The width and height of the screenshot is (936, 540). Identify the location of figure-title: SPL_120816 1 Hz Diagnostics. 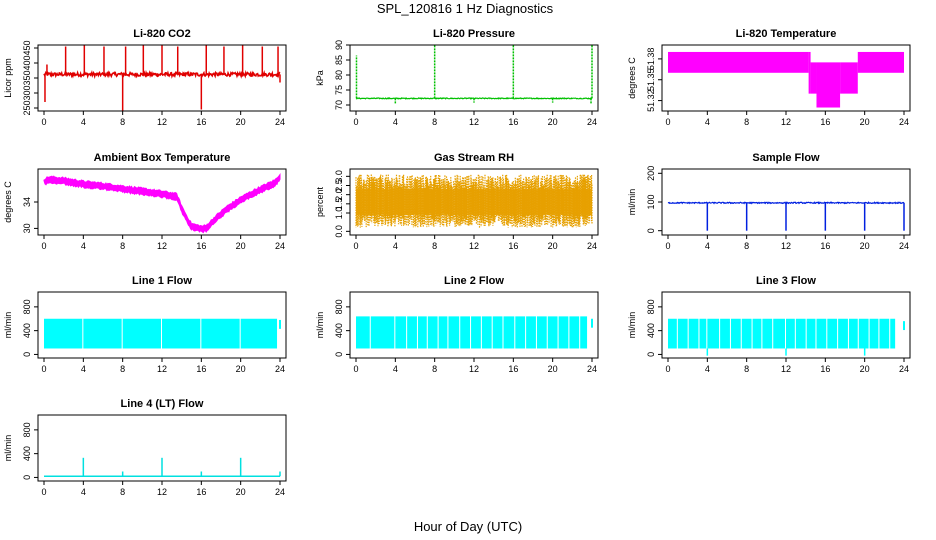
(465, 8).